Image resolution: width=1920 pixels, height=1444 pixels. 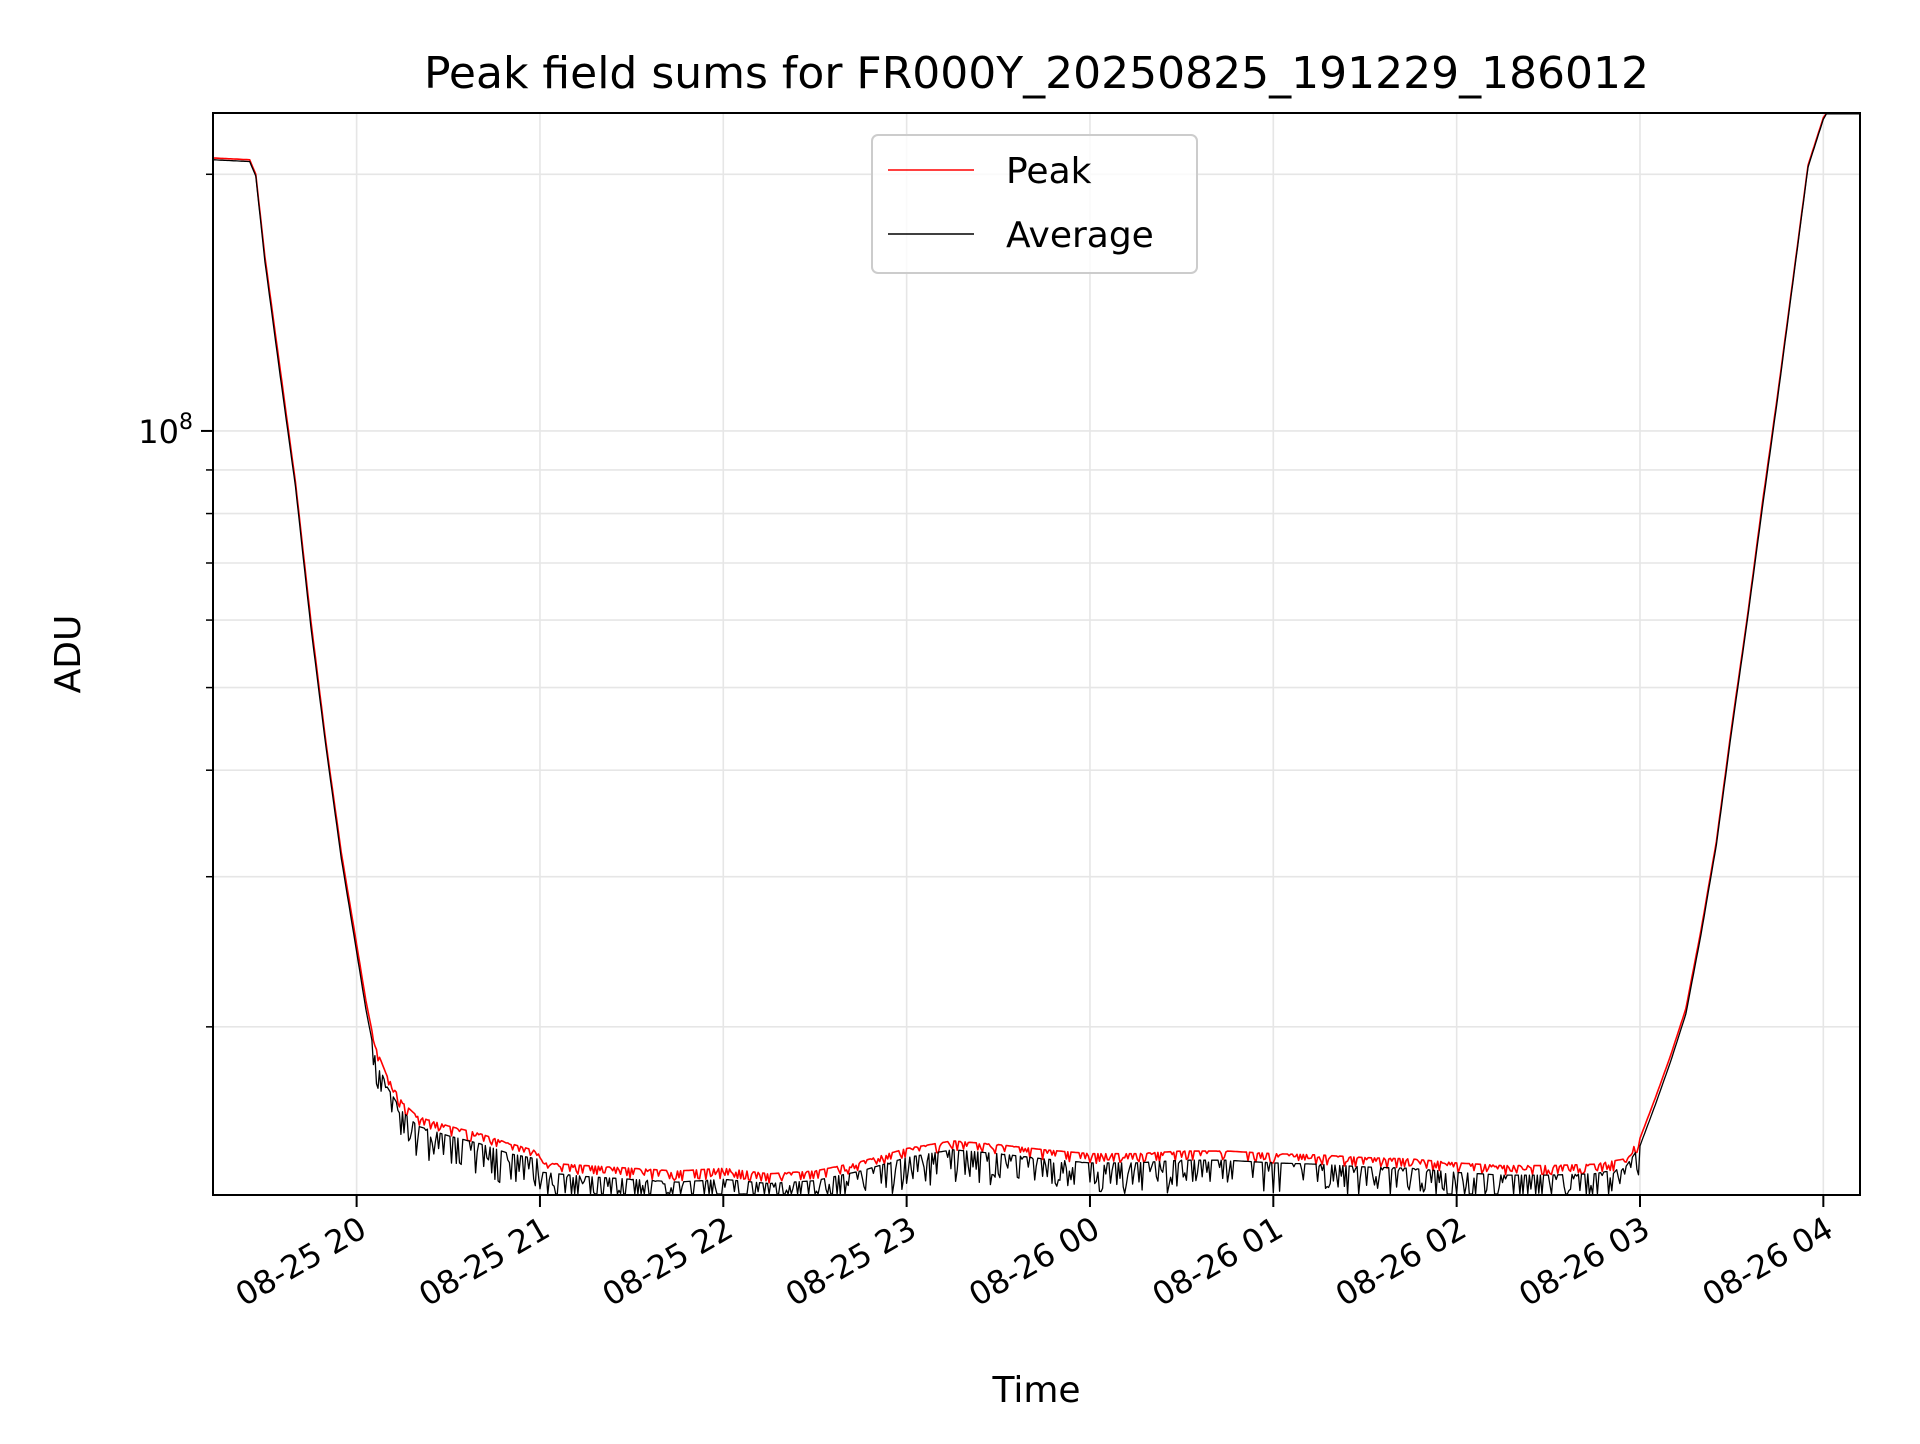 What do you see at coordinates (68, 654) in the screenshot?
I see `y-axis-label: ADU` at bounding box center [68, 654].